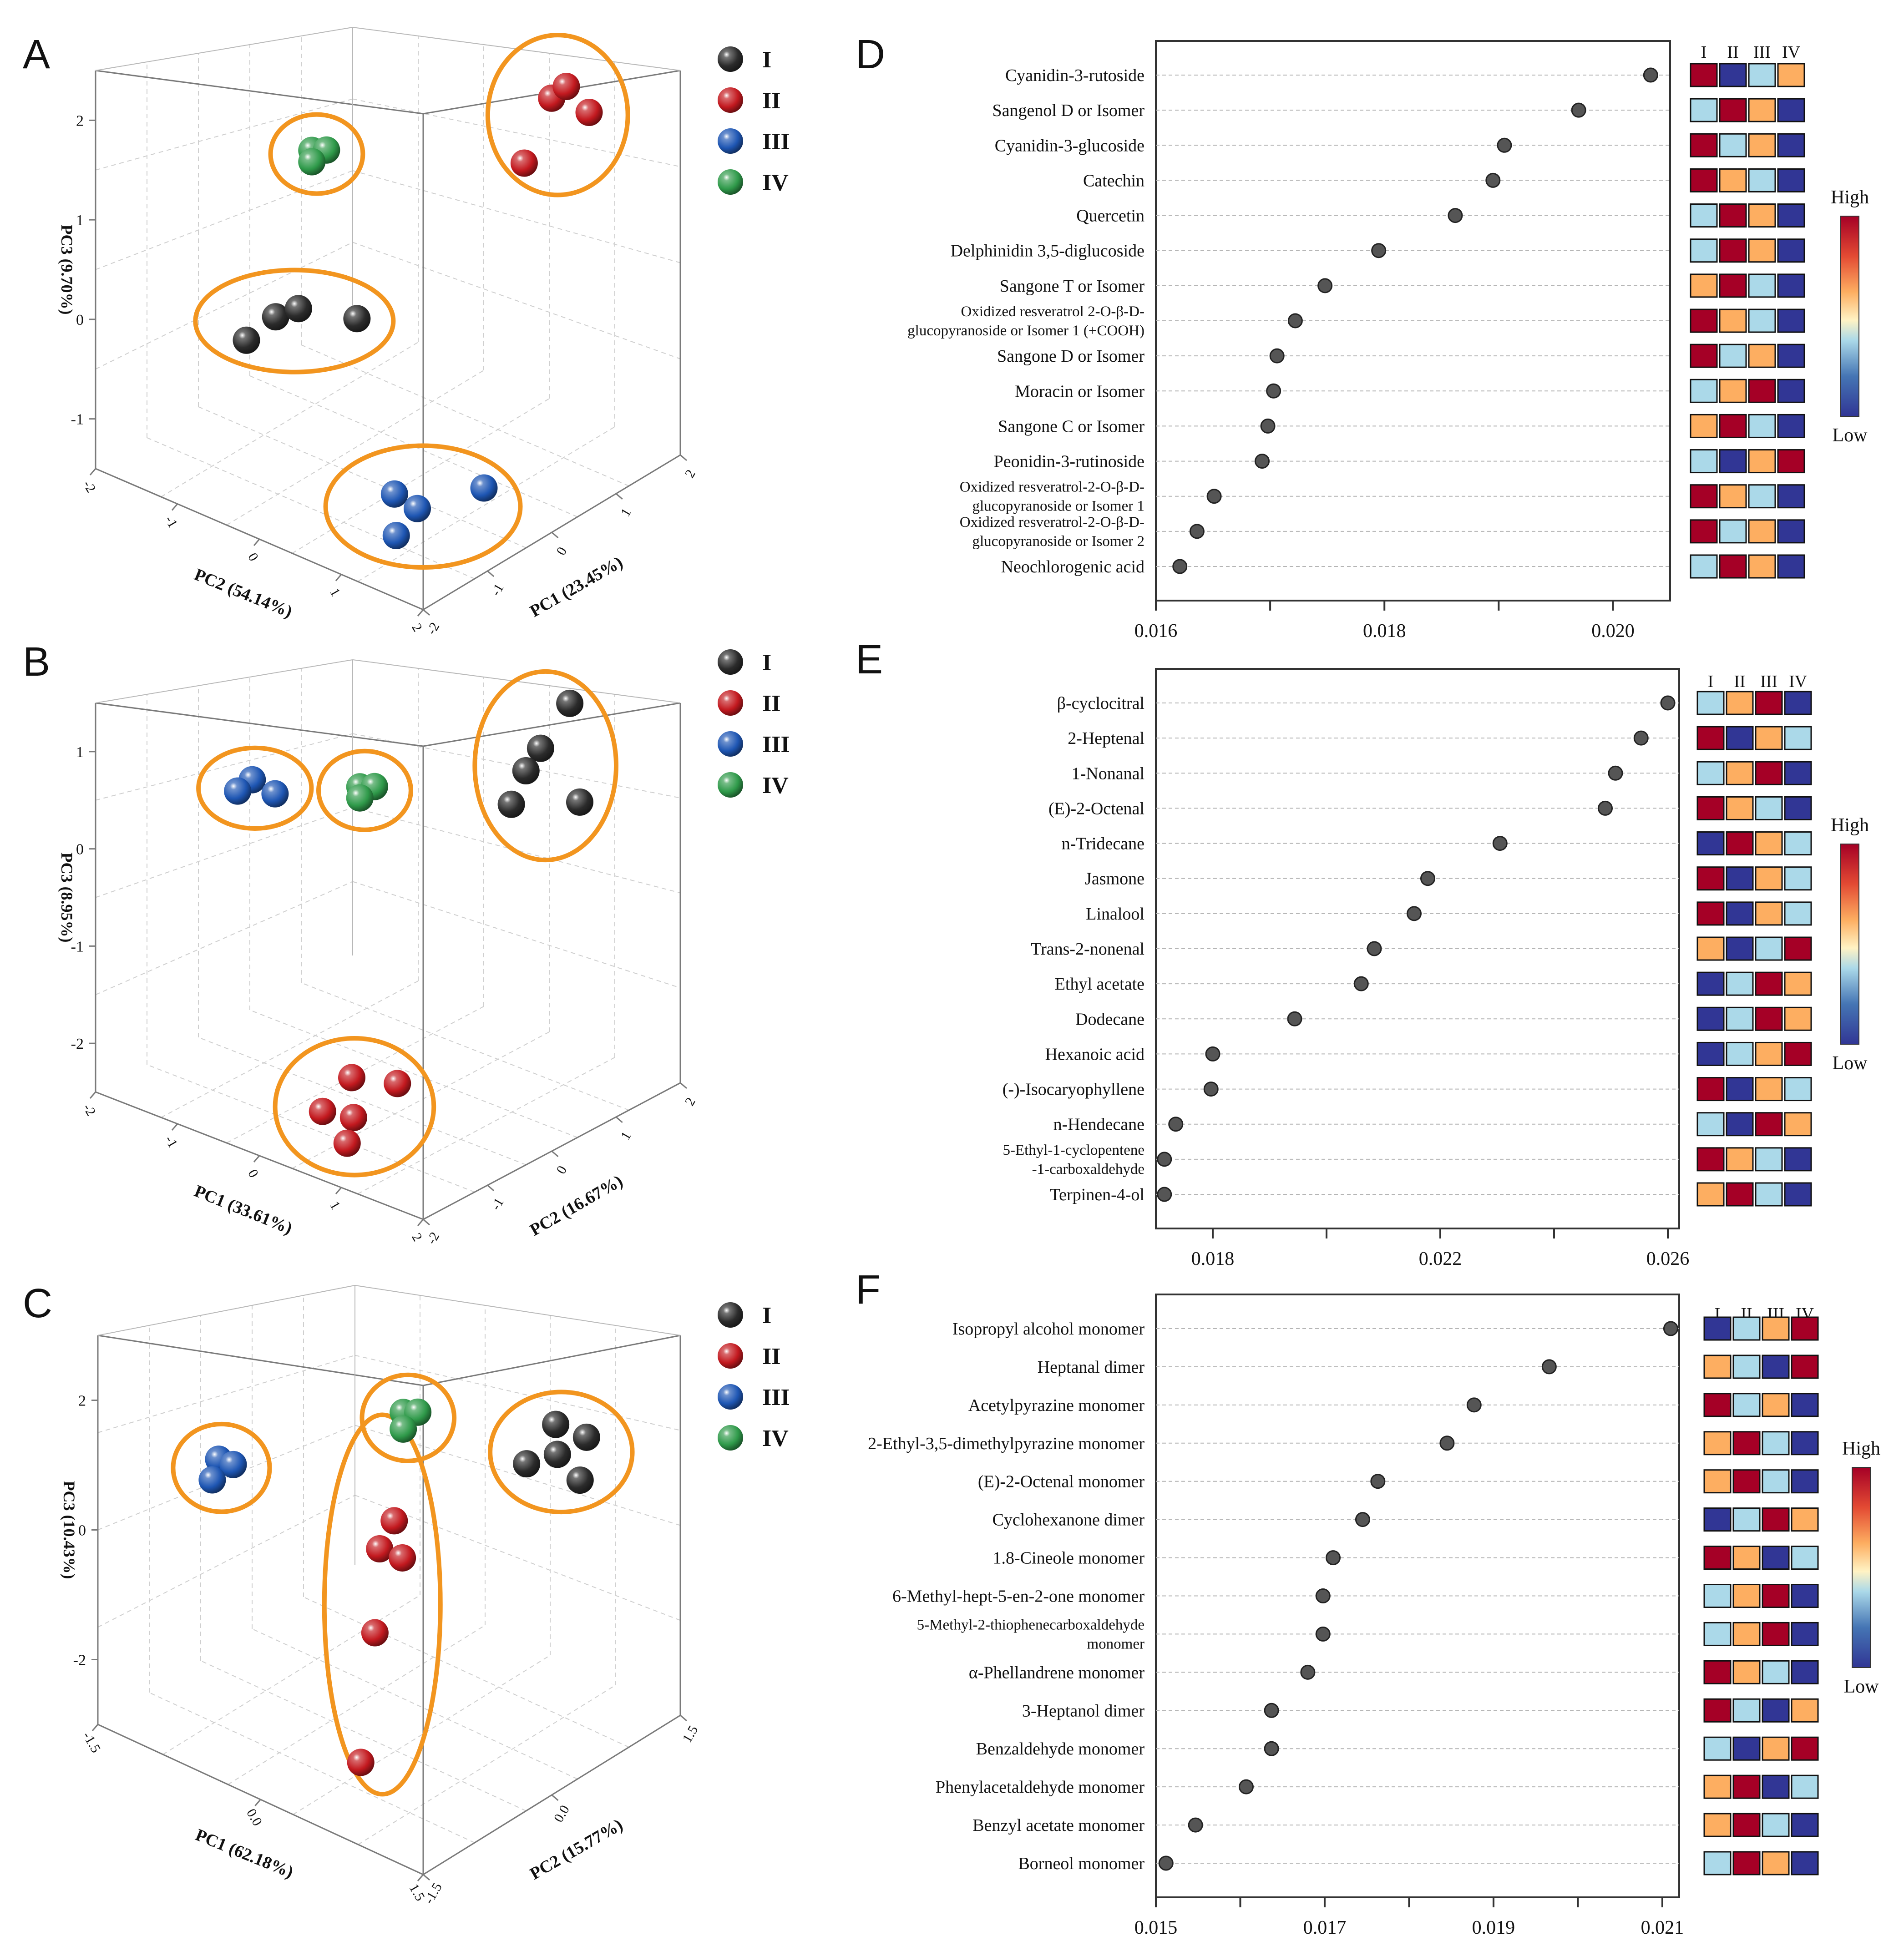 This screenshot has height=1941, width=1904. I want to click on data-point-IV, so click(312, 162).